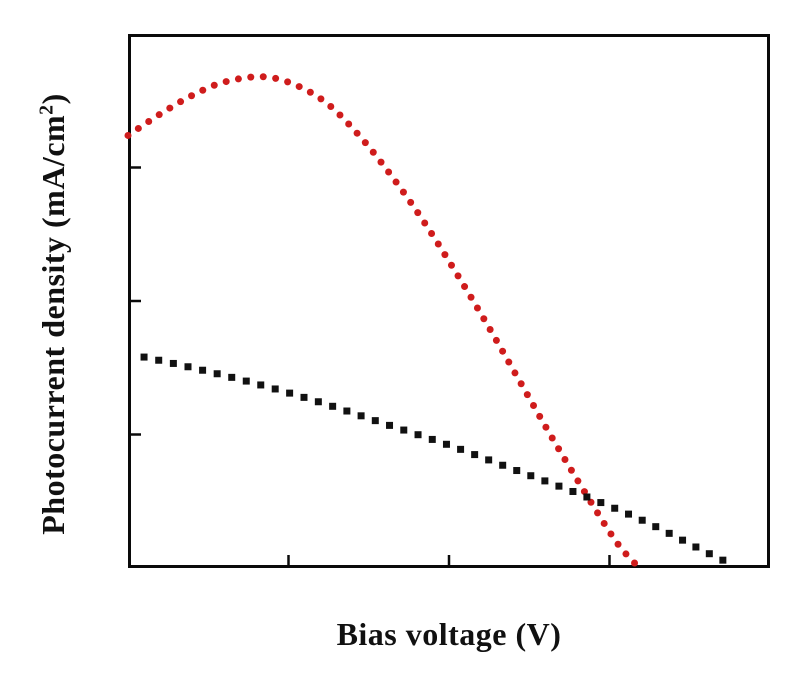 The width and height of the screenshot is (800, 678). I want to click on y-axis-label: Photocurrent density (mA/cm2), so click(57, 314).